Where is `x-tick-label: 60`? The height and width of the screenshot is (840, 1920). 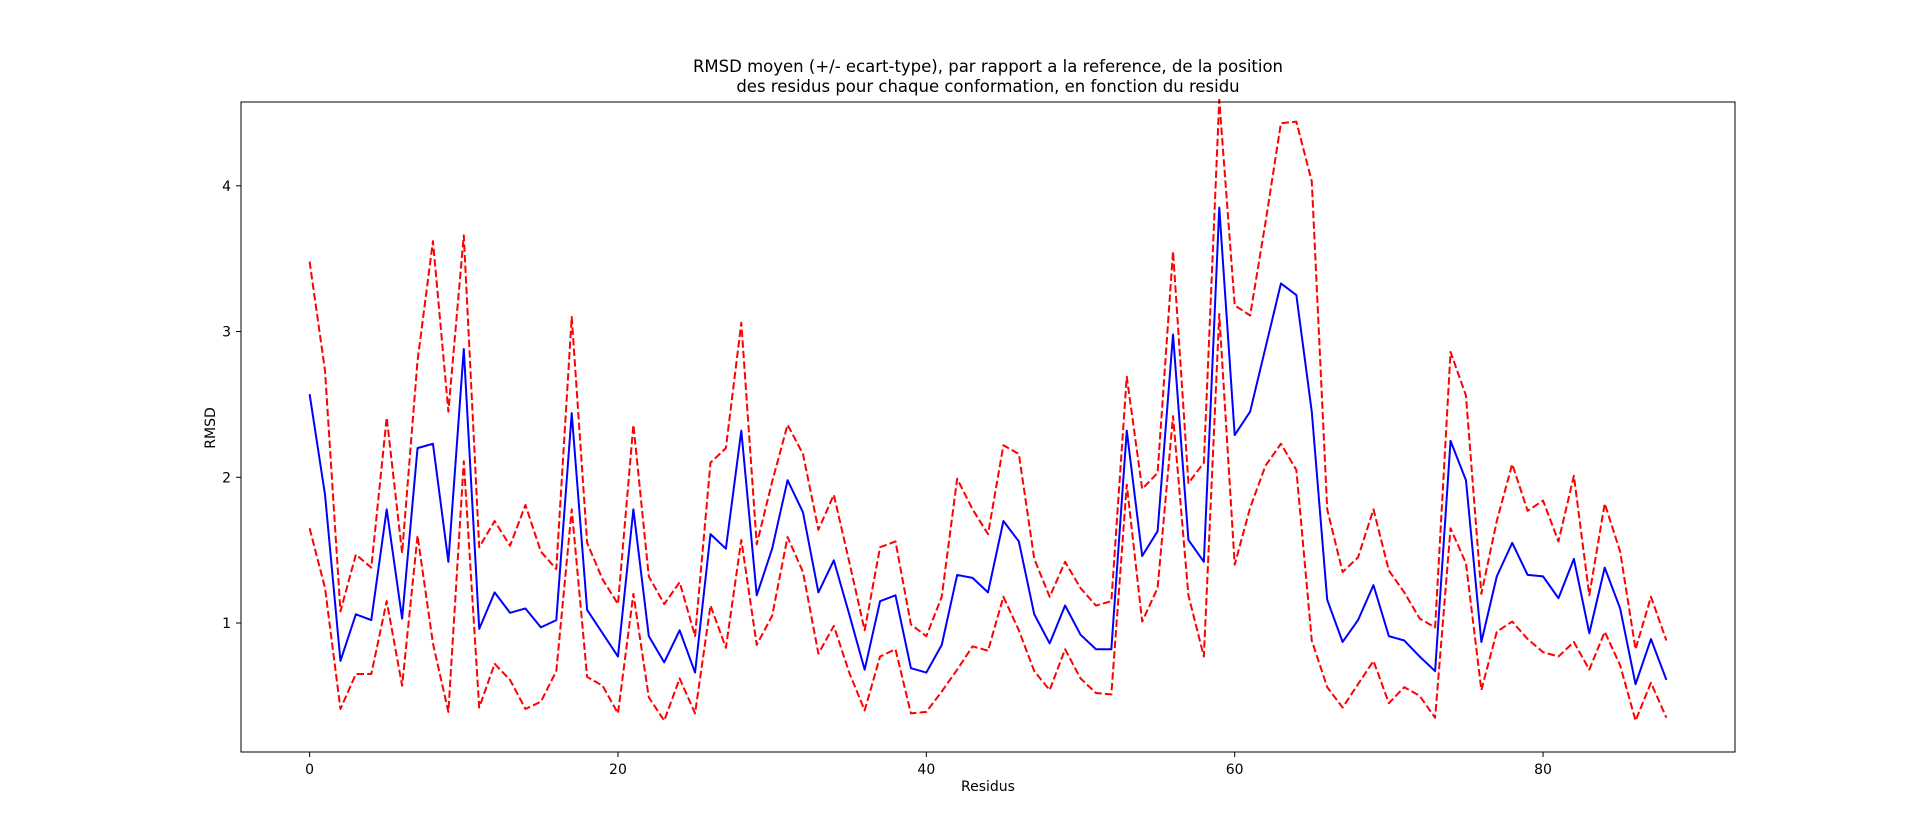
x-tick-label: 60 is located at coordinates (1235, 770).